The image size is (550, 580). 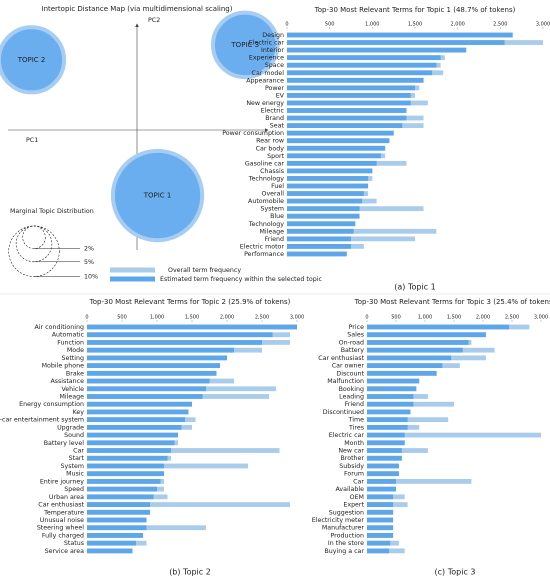 I want to click on term-label: Production, so click(x=347, y=535).